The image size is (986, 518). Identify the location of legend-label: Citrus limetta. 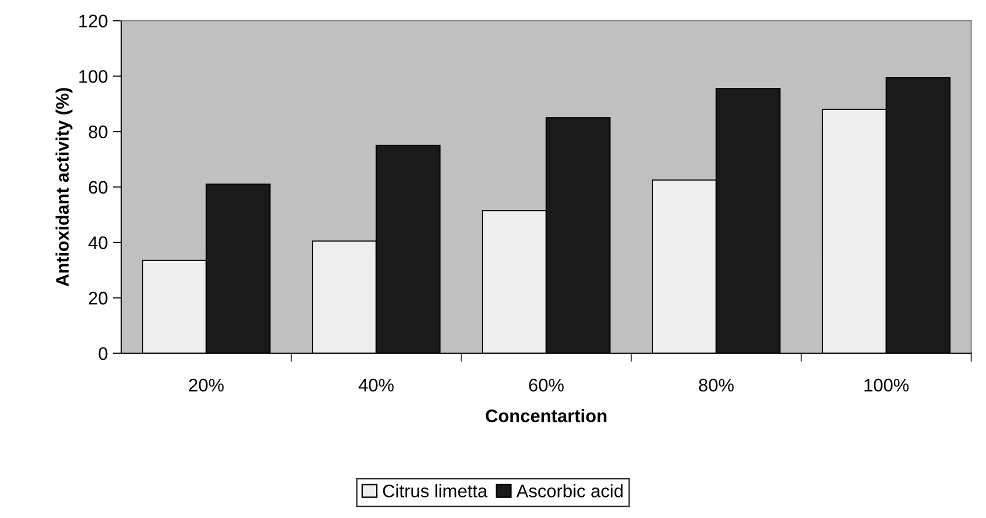
(435, 491).